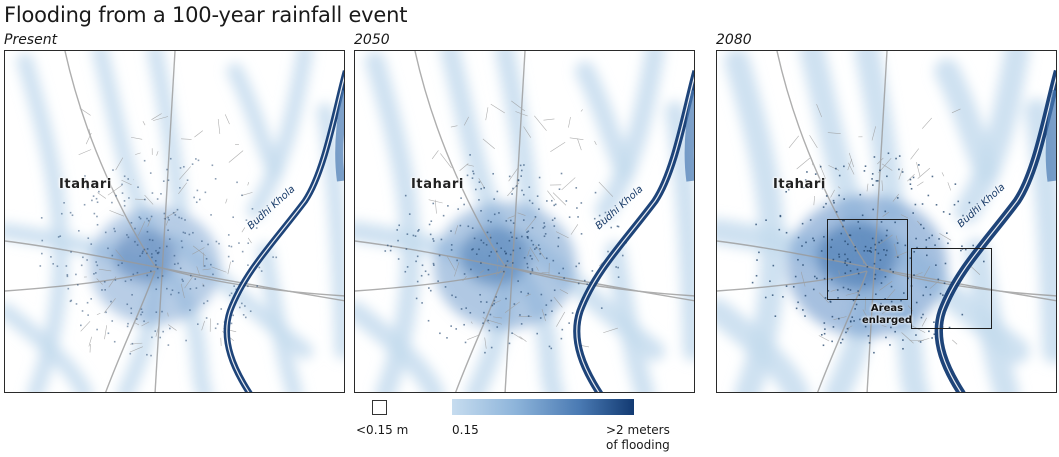  Describe the element at coordinates (379, 407) in the screenshot. I see `legend-swatch-no-flood` at that location.